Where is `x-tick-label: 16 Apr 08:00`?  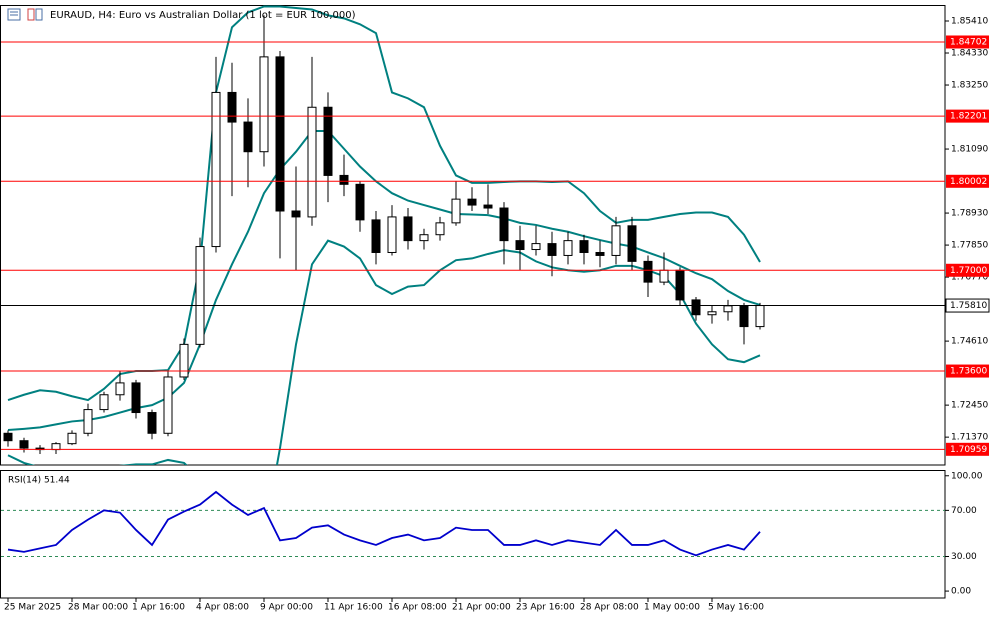
x-tick-label: 16 Apr 08:00 is located at coordinates (417, 608).